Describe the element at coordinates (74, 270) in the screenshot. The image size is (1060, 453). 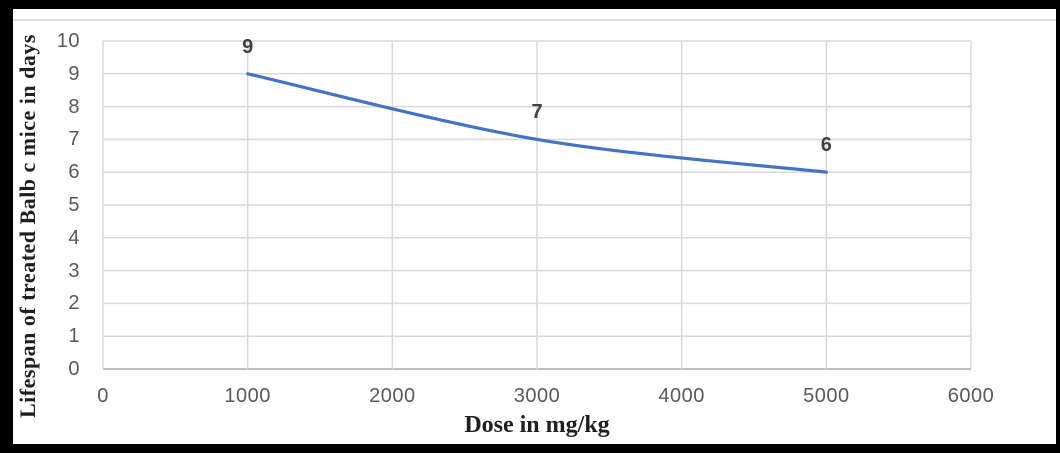
I see `y-tick-label: 3` at that location.